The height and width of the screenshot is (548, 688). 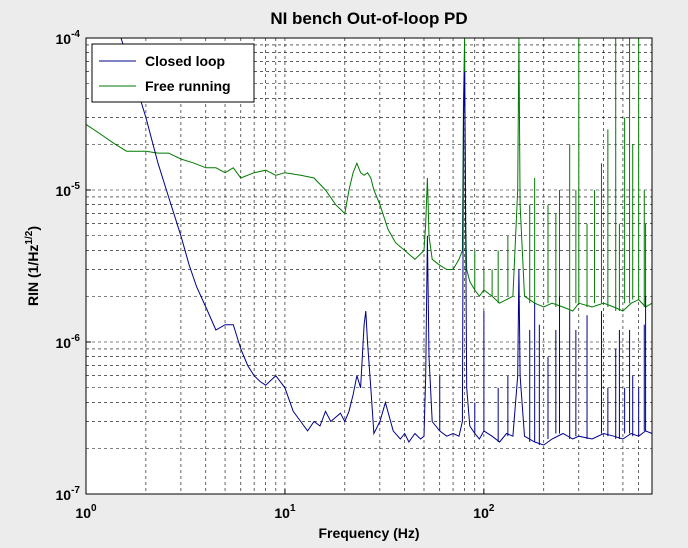 I want to click on x-tick-exp: 2, so click(x=492, y=508).